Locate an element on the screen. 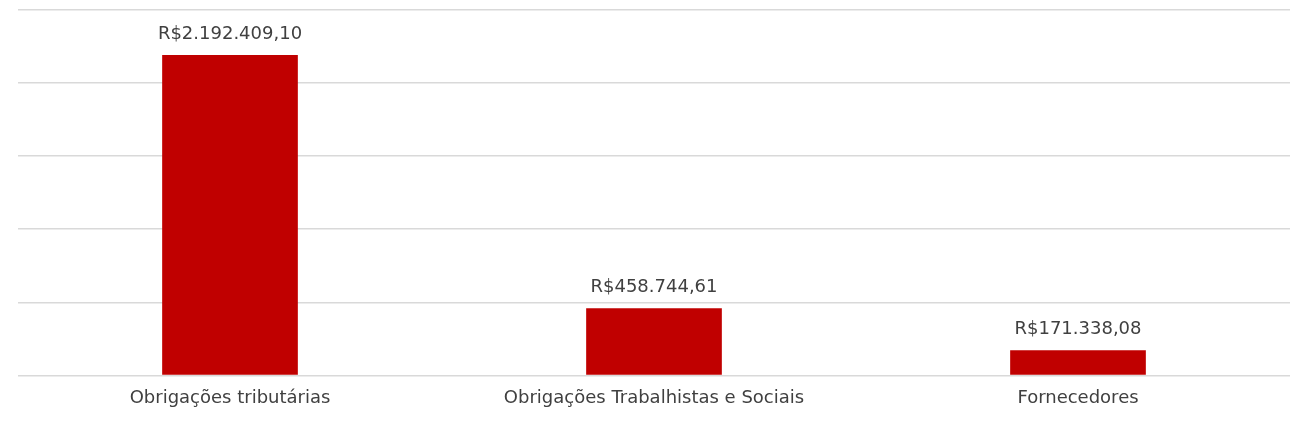 The image size is (1308, 425). x-tick-label: Fornecedores is located at coordinates (1078, 396).